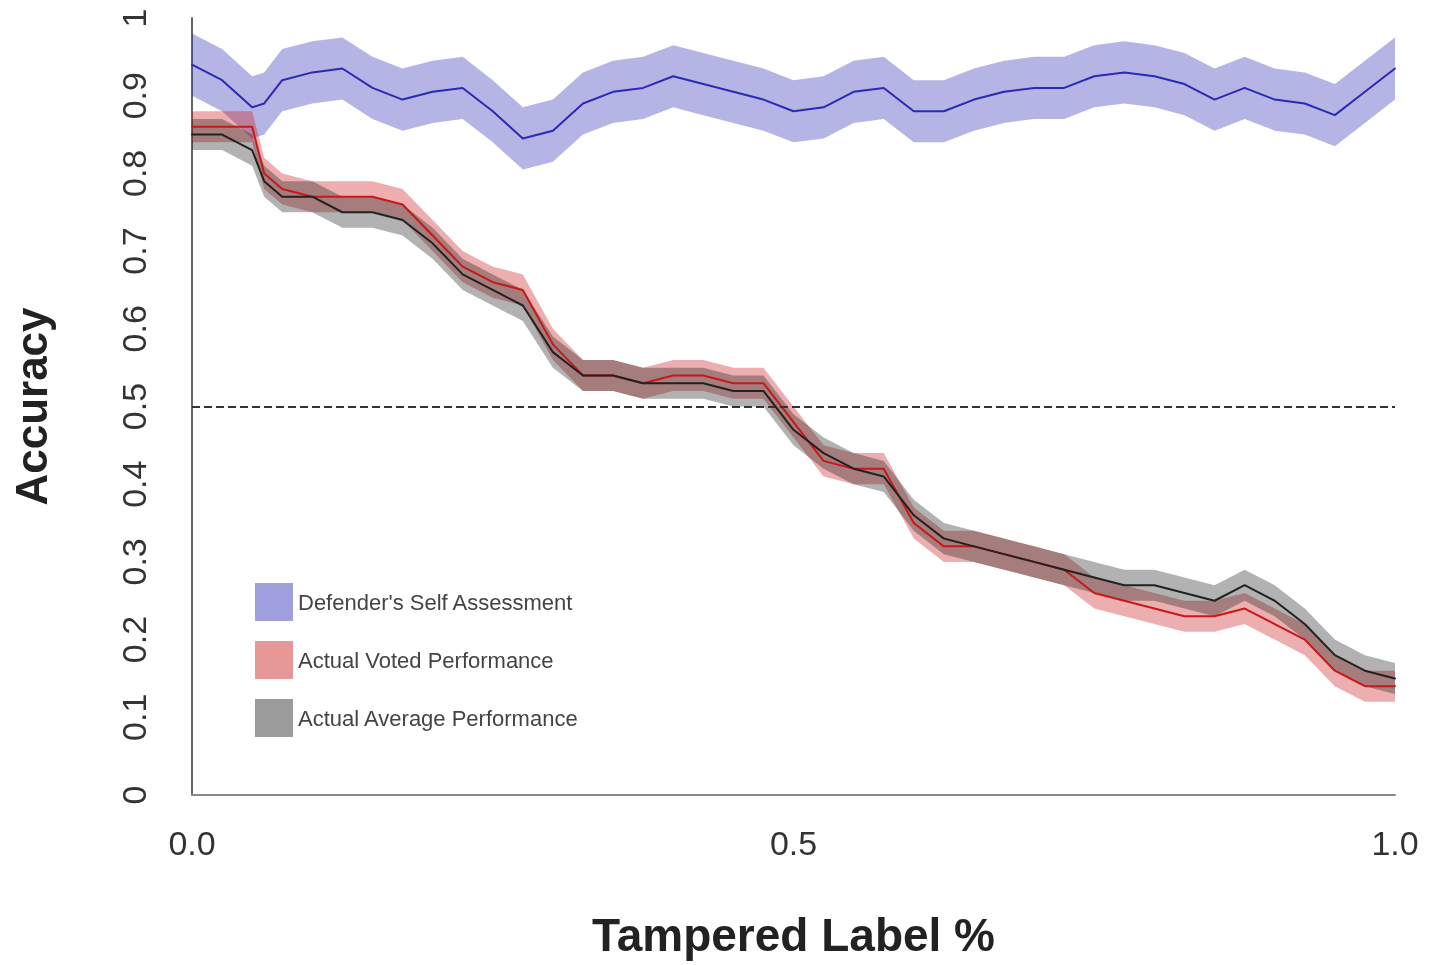  I want to click on y-tick-label: 0.2, so click(134, 639).